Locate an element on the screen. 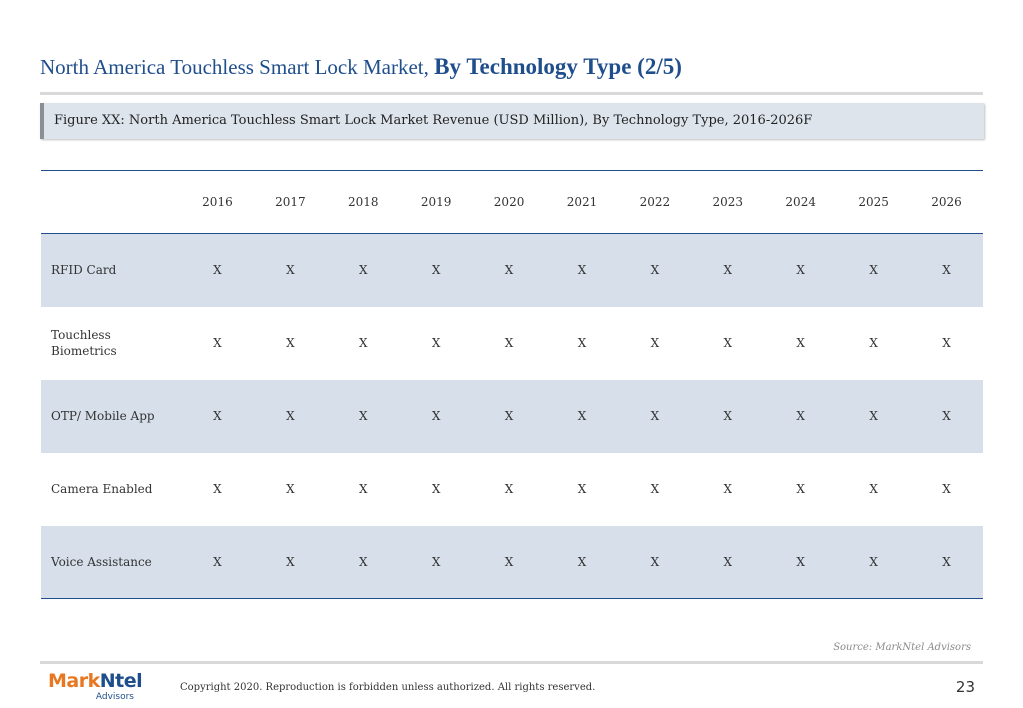 Image resolution: width=1023 pixels, height=708 pixels. row-label: Camera Enabled is located at coordinates (111, 489).